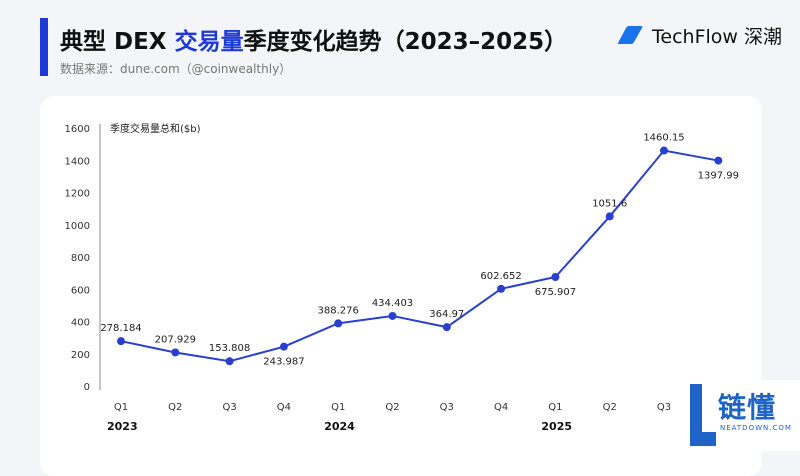  I want to click on page-title: 典型 DEX 交易量季度变化趋势（2023–2025）, so click(313, 39).